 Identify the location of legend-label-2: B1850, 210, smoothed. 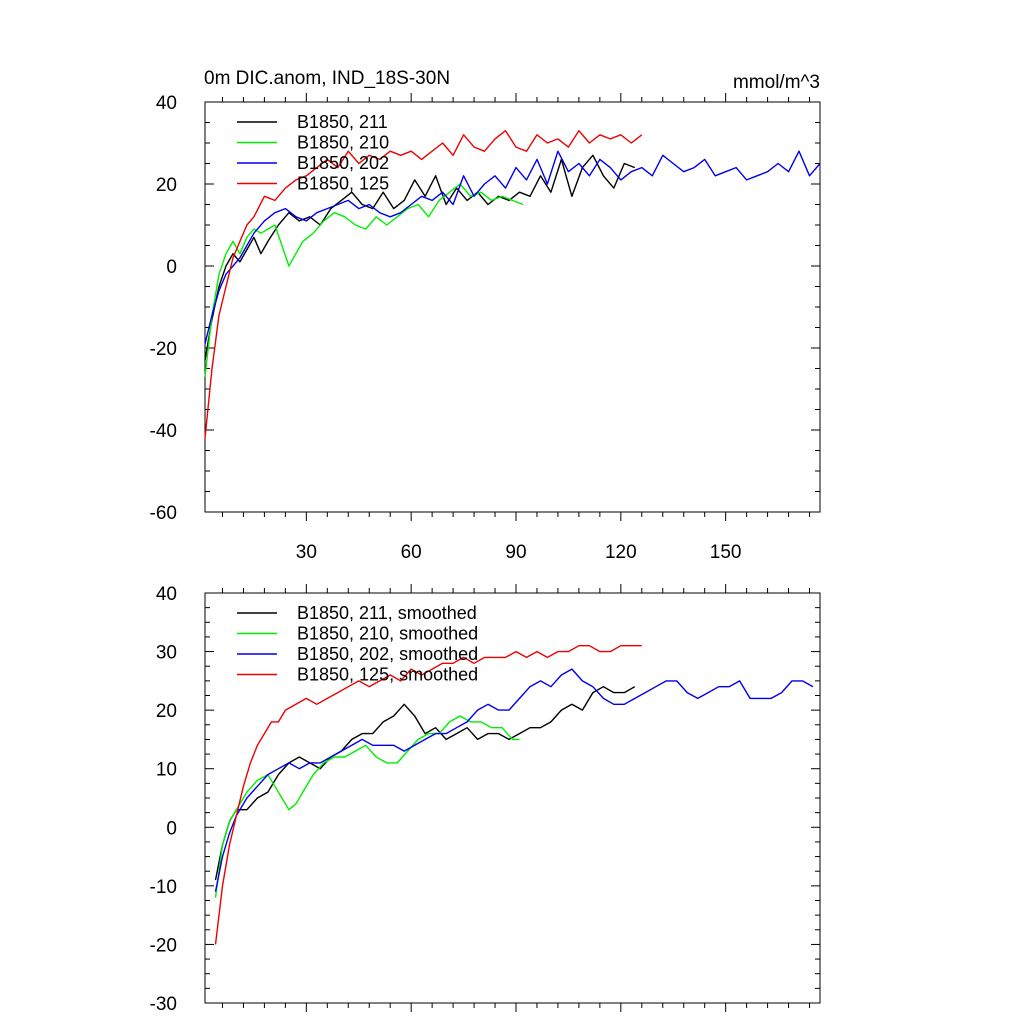
(387, 634).